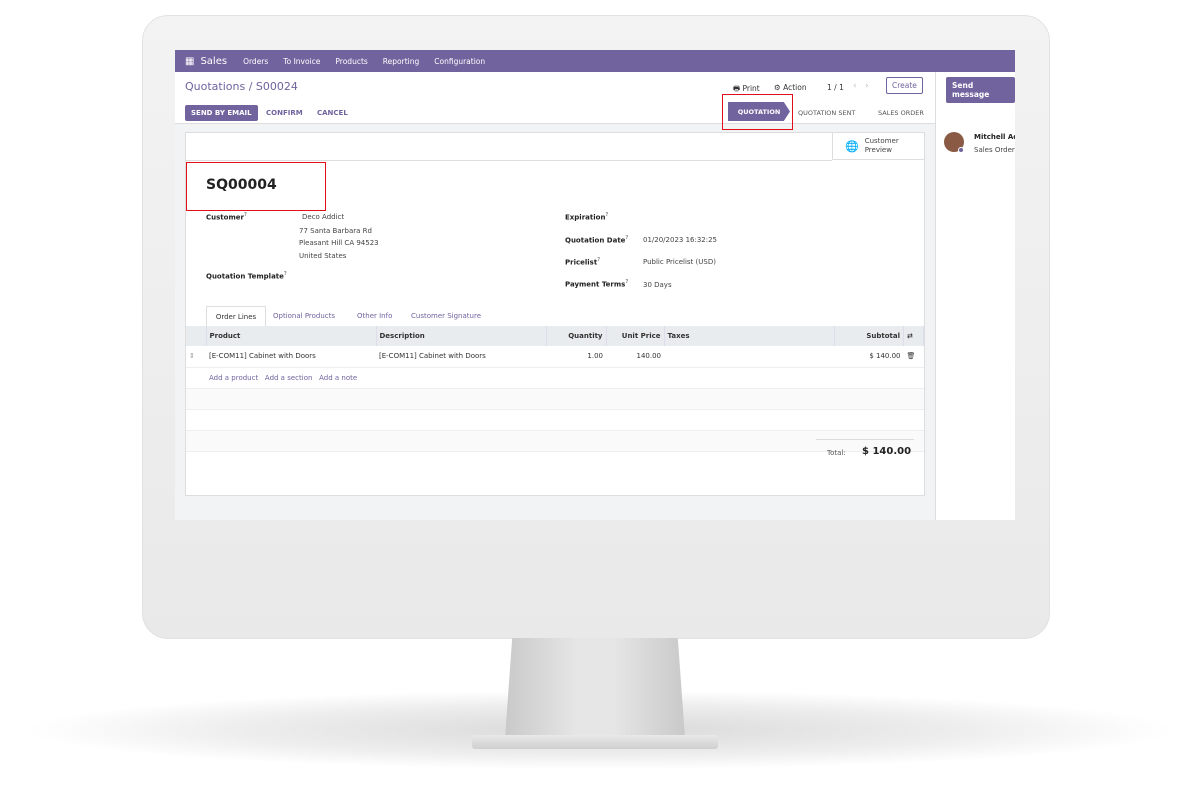 The height and width of the screenshot is (800, 1200). What do you see at coordinates (335, 231) in the screenshot?
I see `address-line: 77 Santa Barbara Rd` at bounding box center [335, 231].